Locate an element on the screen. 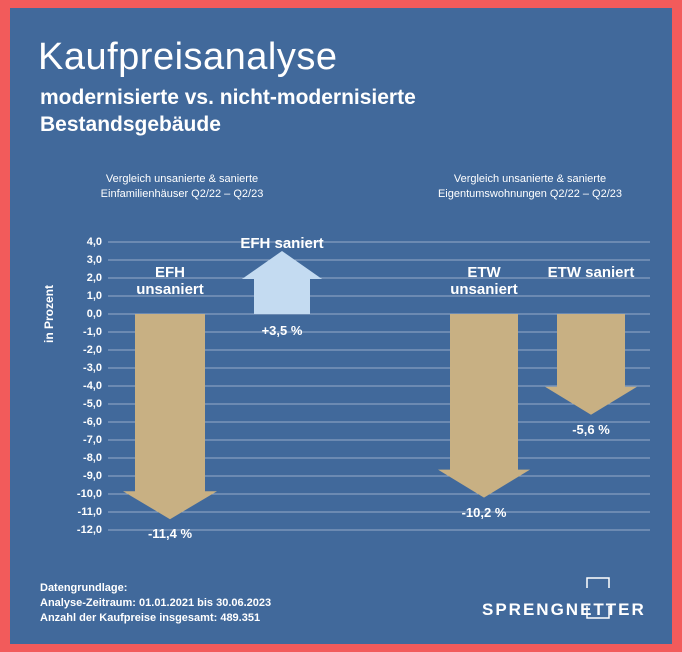 The height and width of the screenshot is (652, 682). category-label: ETW saniert is located at coordinates (591, 272).